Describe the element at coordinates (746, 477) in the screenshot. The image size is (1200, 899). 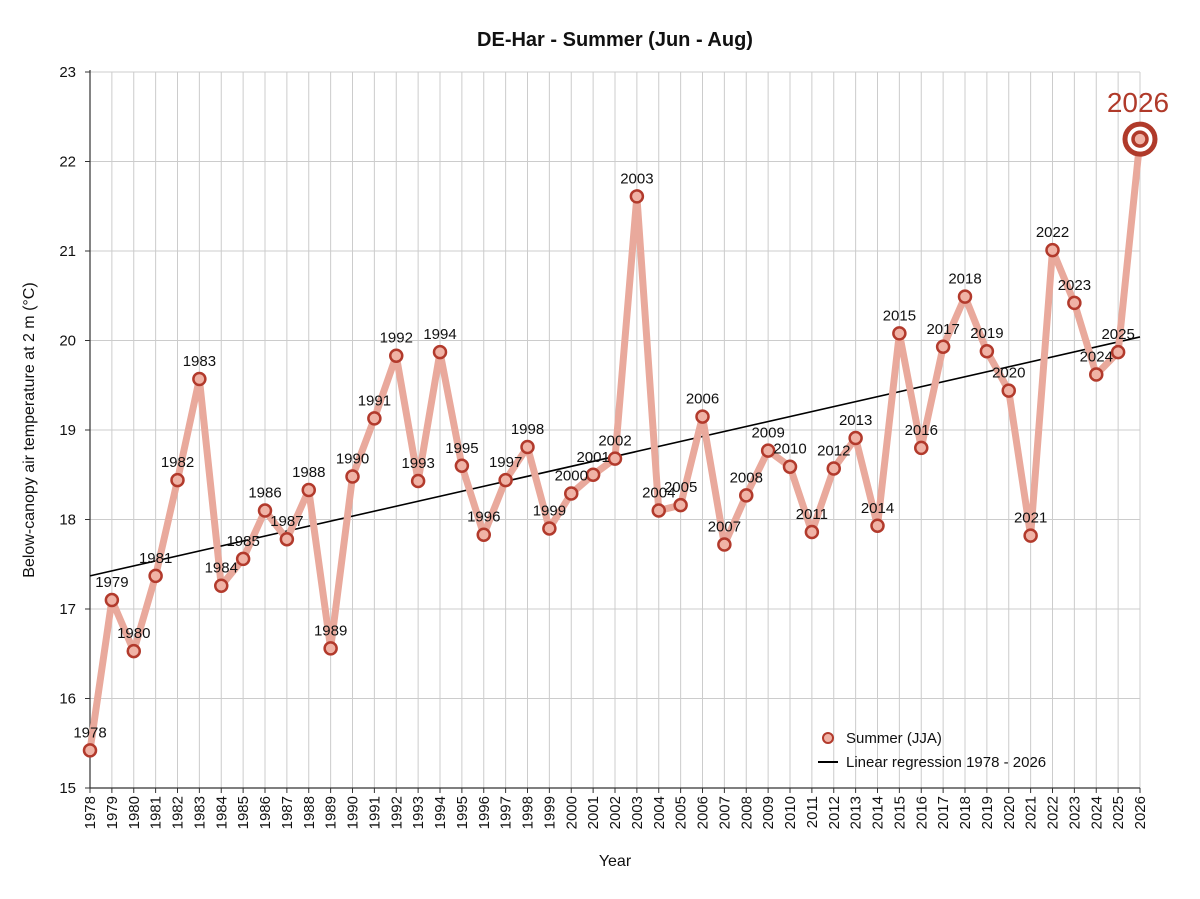
I see `point-label: 2008` at that location.